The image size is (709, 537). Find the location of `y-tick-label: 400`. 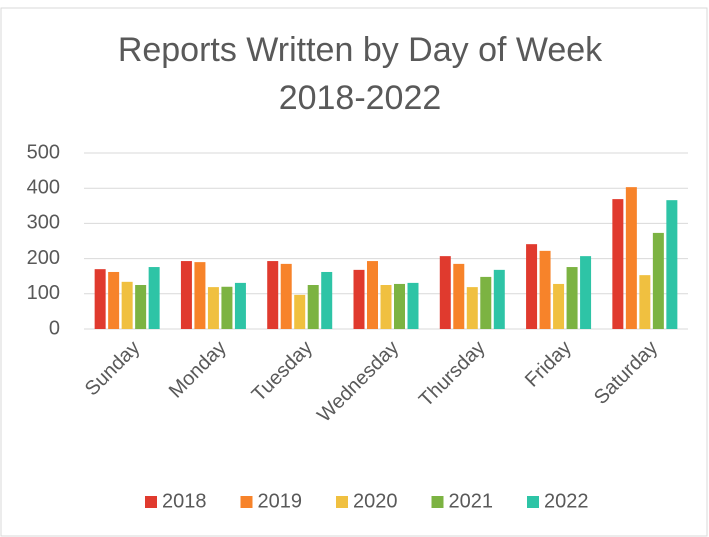

y-tick-label: 400 is located at coordinates (43, 187).